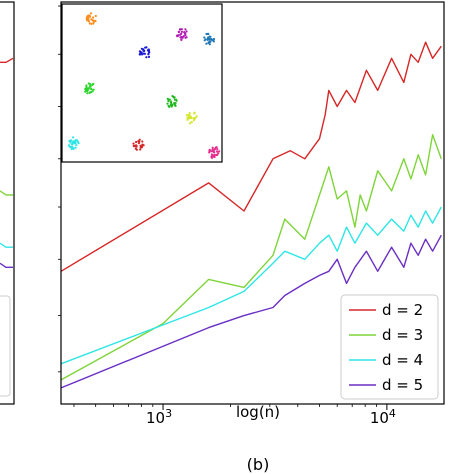  I want to click on inset, so click(142, 83).